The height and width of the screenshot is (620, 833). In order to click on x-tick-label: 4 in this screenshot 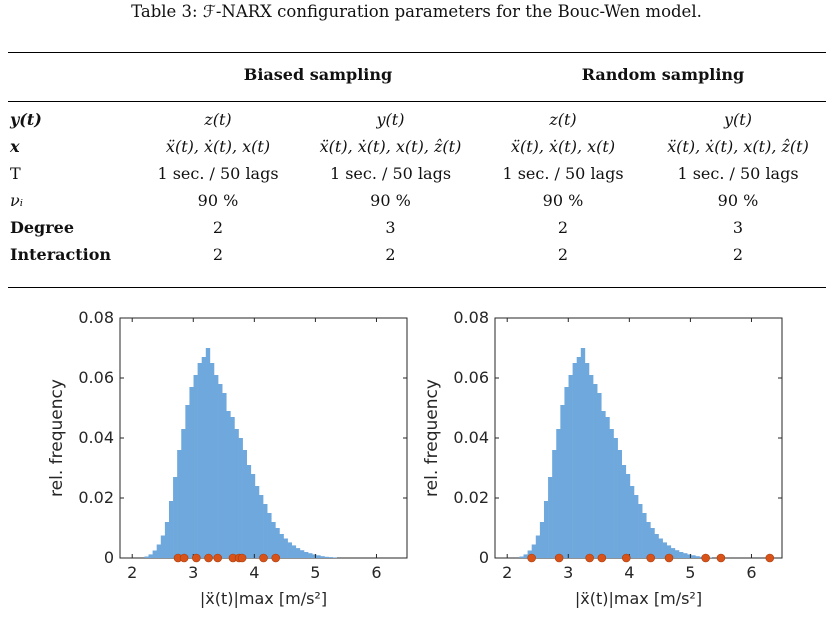, I will do `click(254, 572)`.